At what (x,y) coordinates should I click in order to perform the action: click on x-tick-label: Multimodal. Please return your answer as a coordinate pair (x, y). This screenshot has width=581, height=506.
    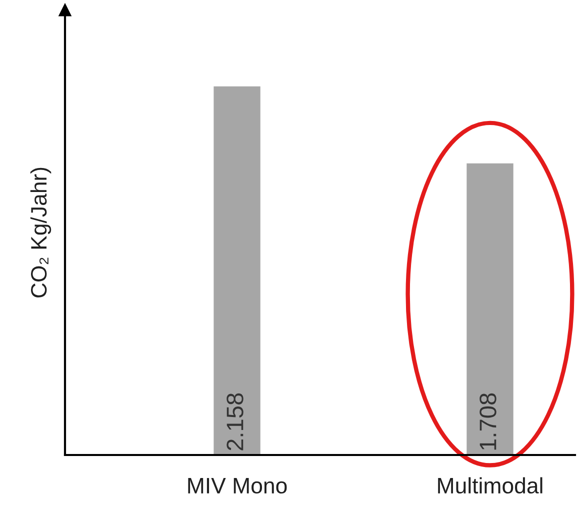
    Looking at the image, I should click on (490, 485).